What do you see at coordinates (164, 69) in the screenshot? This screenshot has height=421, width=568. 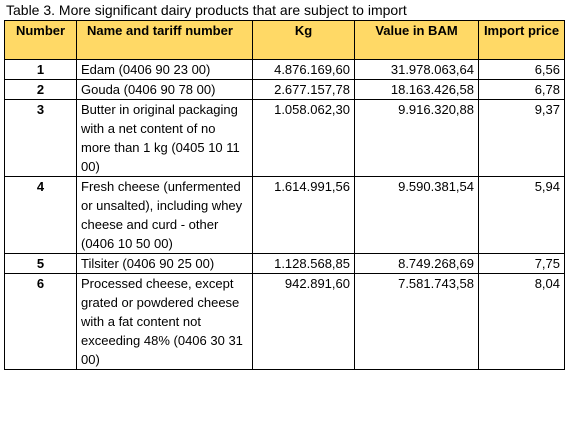 I see `cell-name: Edam (0406 90 23 00)` at bounding box center [164, 69].